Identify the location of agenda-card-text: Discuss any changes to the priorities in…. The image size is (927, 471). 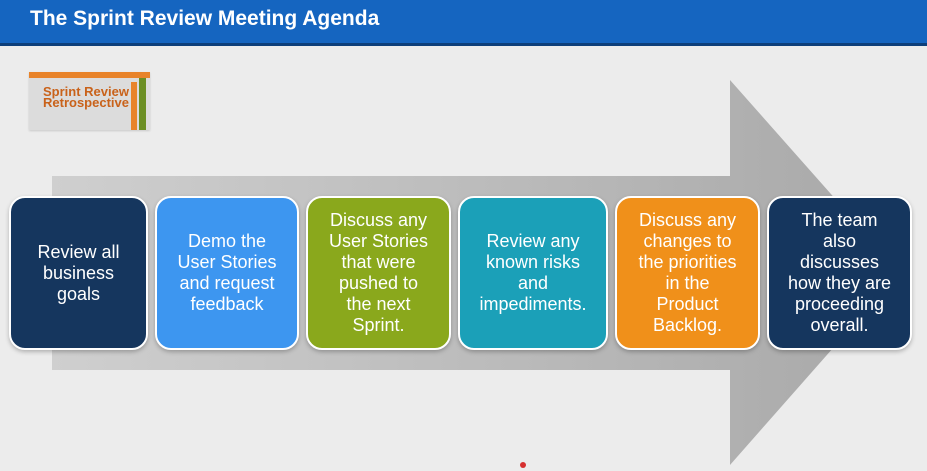
(687, 272).